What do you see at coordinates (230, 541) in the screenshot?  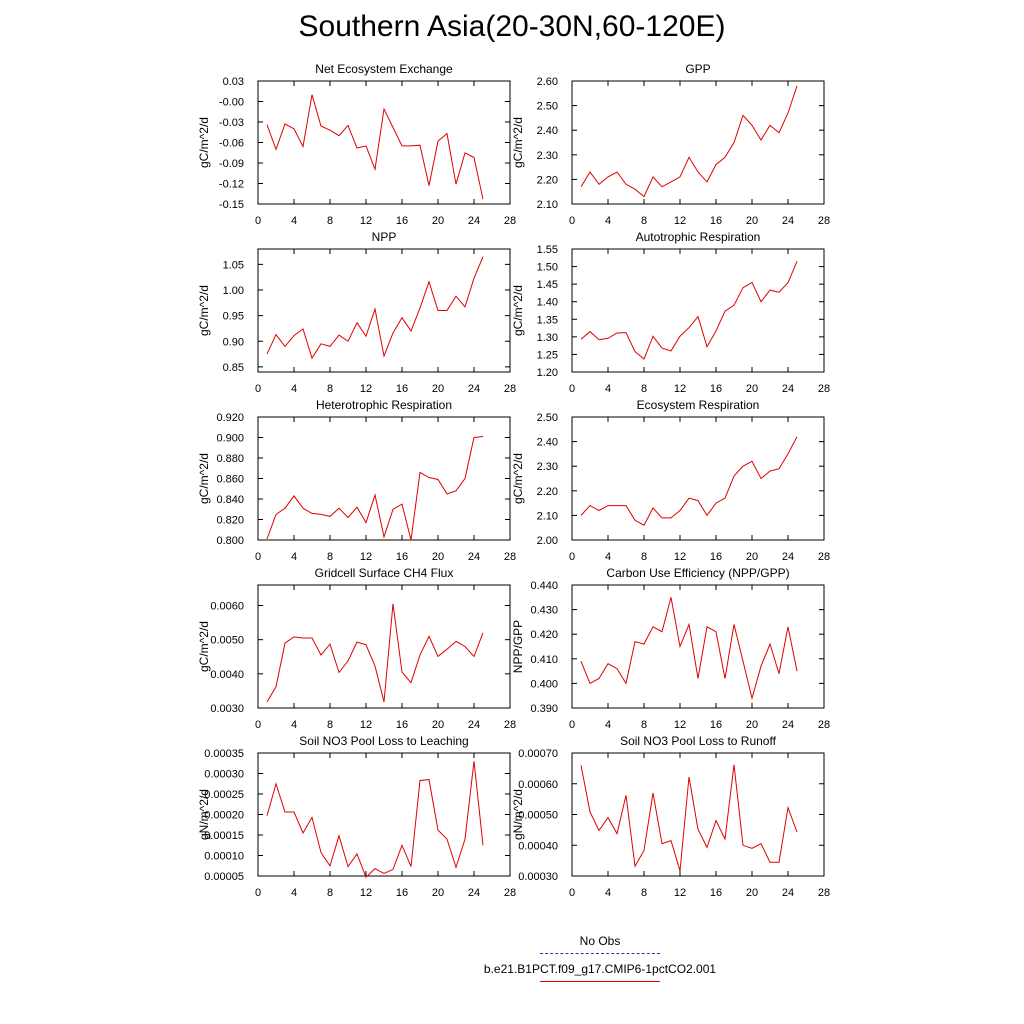 I see `panel-5-ytick-label: 0.800` at bounding box center [230, 541].